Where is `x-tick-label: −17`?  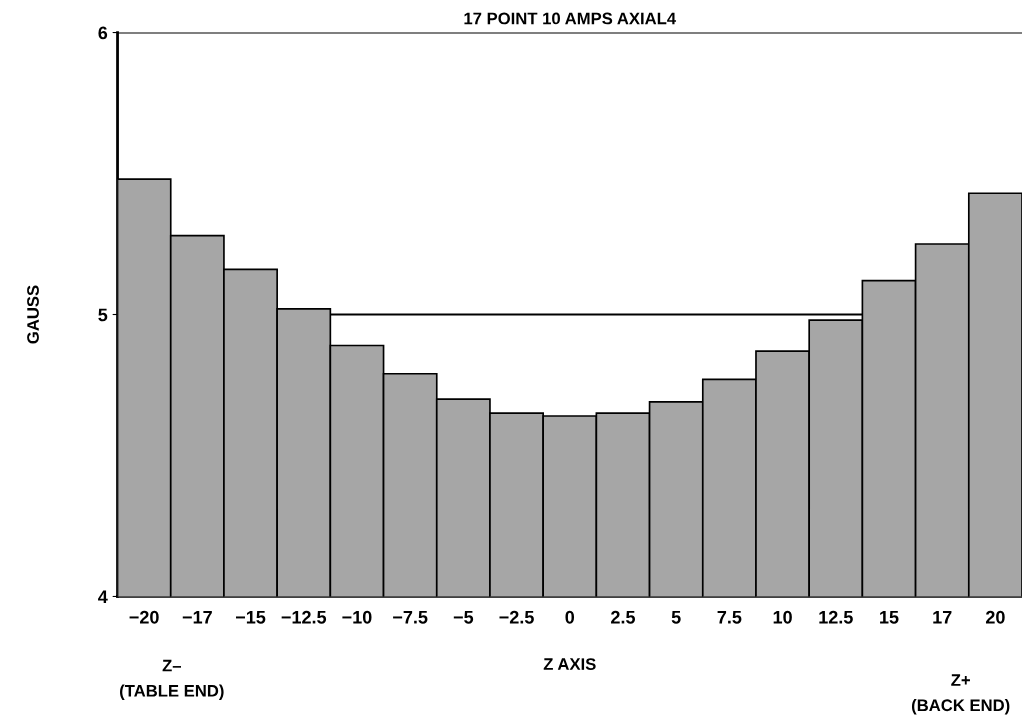
x-tick-label: −17 is located at coordinates (197, 617).